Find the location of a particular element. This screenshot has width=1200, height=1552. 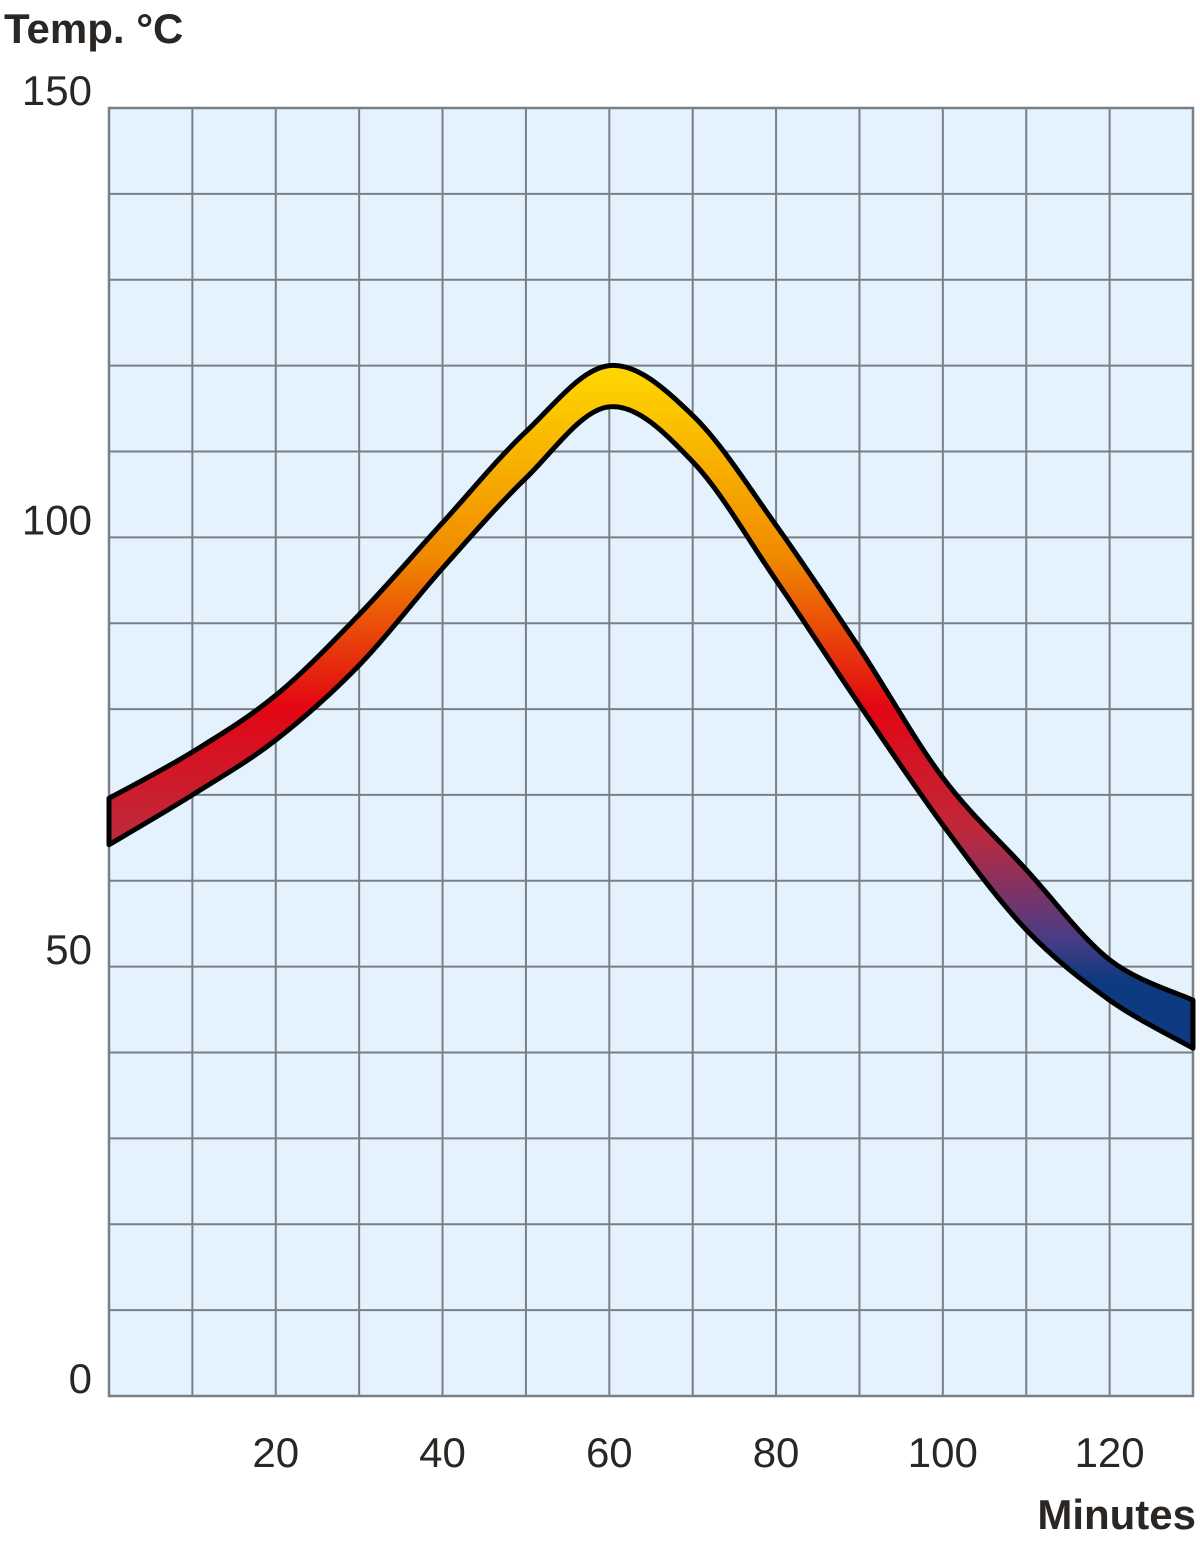

y-axis-title: Temp. °C is located at coordinates (93, 28).